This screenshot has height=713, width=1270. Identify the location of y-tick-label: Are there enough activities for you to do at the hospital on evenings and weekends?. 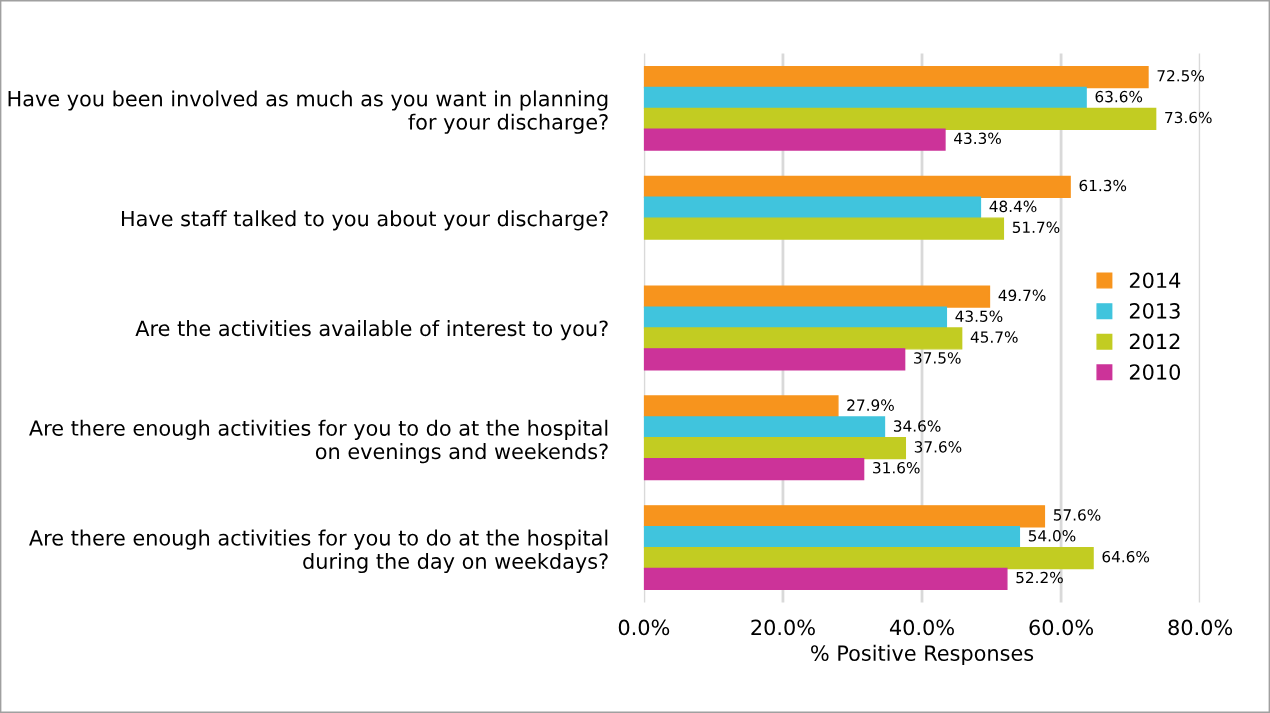
(318, 441).